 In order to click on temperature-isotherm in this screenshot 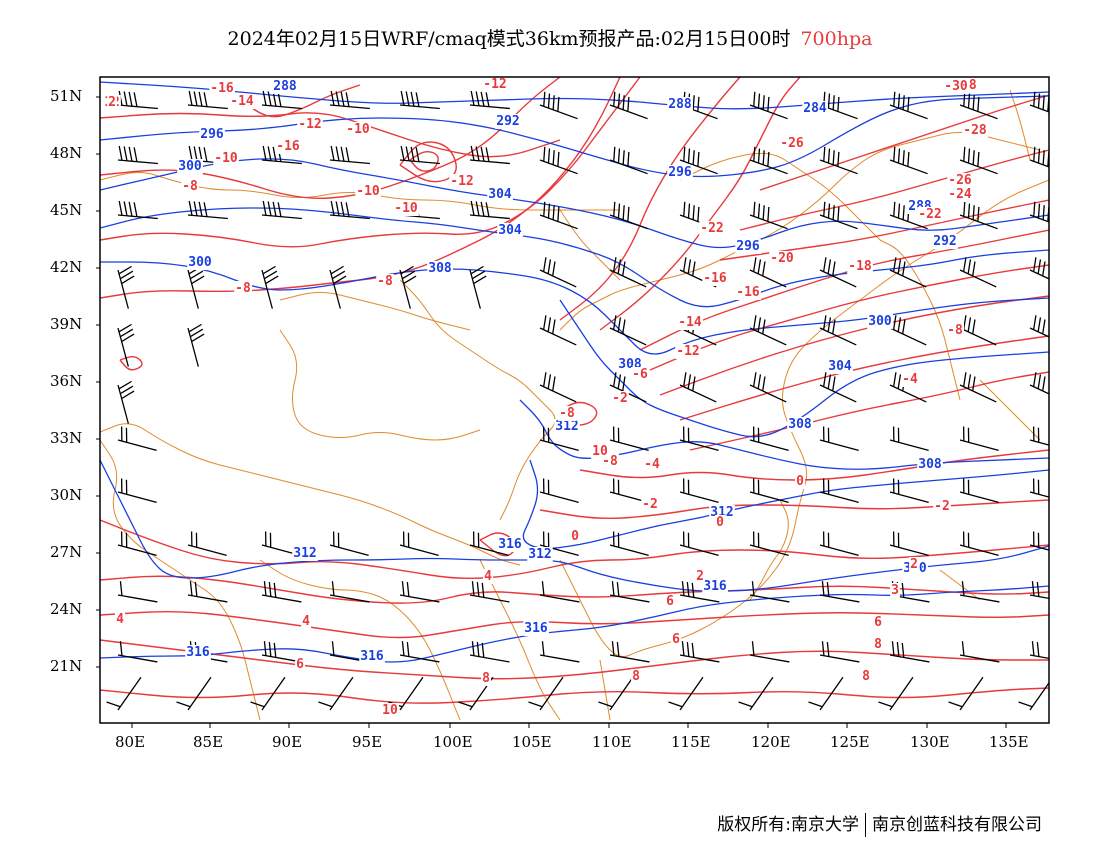, I will do `click(794, 509)`.